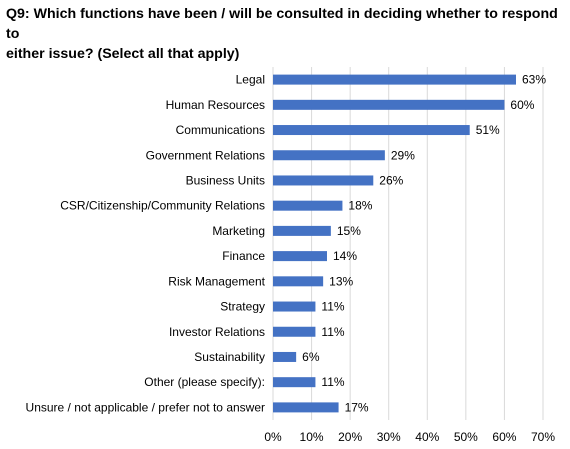 The image size is (570, 449). Describe the element at coordinates (504, 437) in the screenshot. I see `x-tick-label: 60%` at that location.